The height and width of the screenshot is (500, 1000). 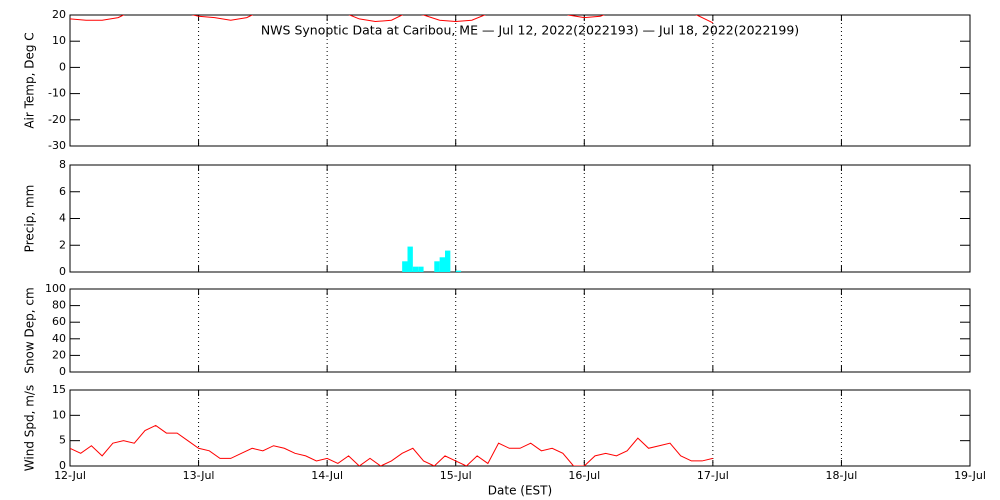 I want to click on y-tick-label: 6, so click(x=62, y=191).